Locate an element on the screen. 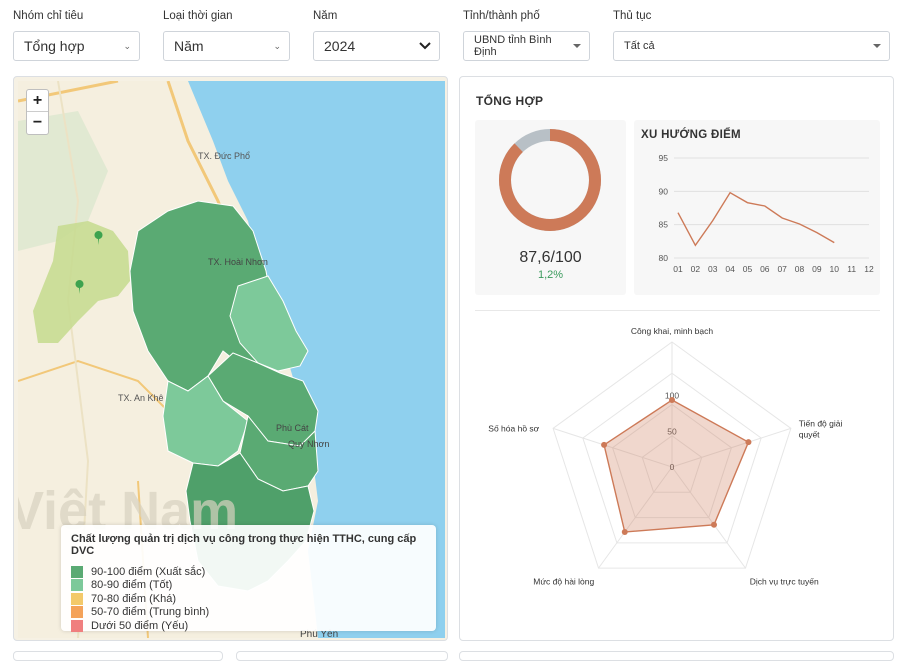 Image resolution: width=923 pixels, height=661 pixels. map-label: Phù Cát is located at coordinates (292, 428).